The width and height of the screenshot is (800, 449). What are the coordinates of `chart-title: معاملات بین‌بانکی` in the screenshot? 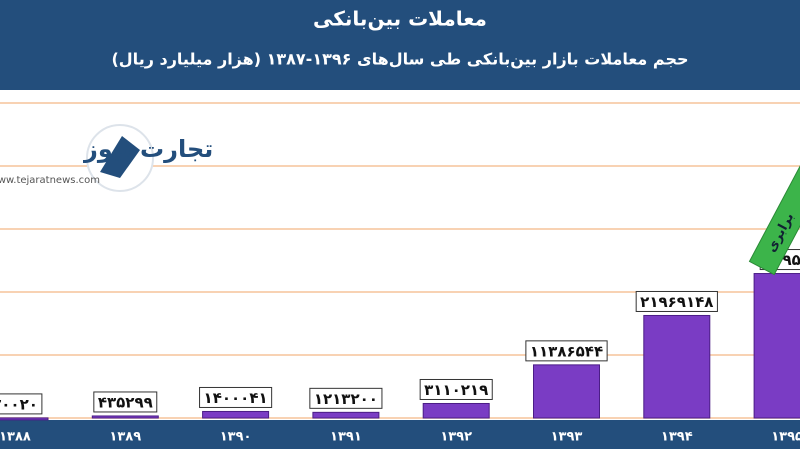 It's located at (400, 19).